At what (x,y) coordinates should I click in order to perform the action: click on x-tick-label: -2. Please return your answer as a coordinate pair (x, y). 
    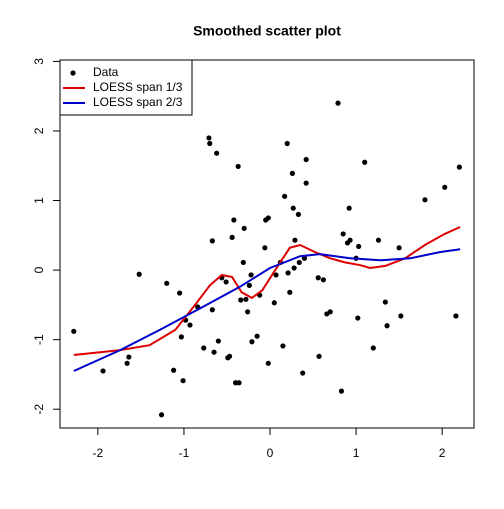
    Looking at the image, I should click on (98, 453).